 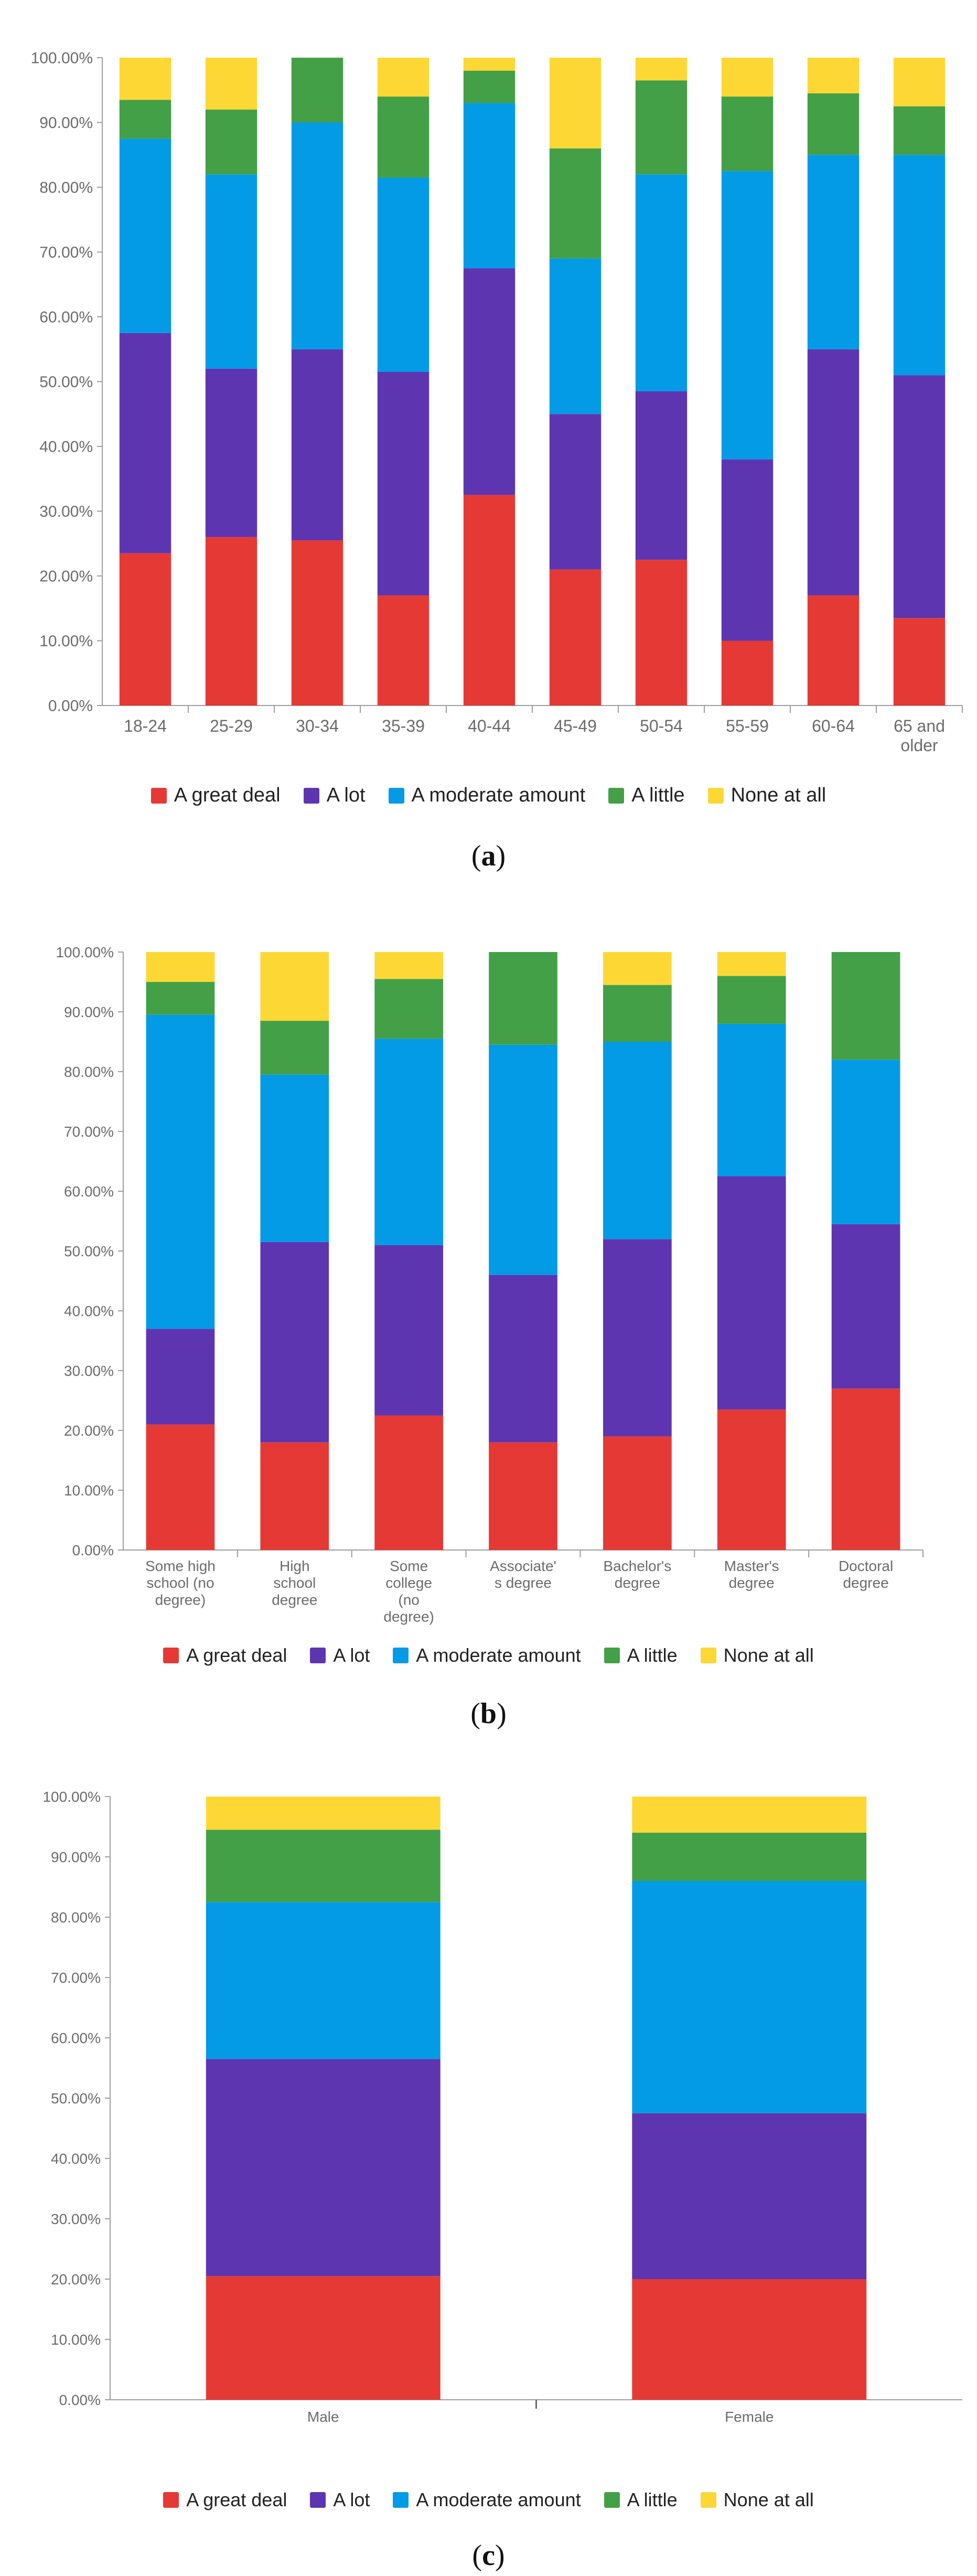 I want to click on x-tick-label: Bachelor's degree, so click(x=637, y=1574).